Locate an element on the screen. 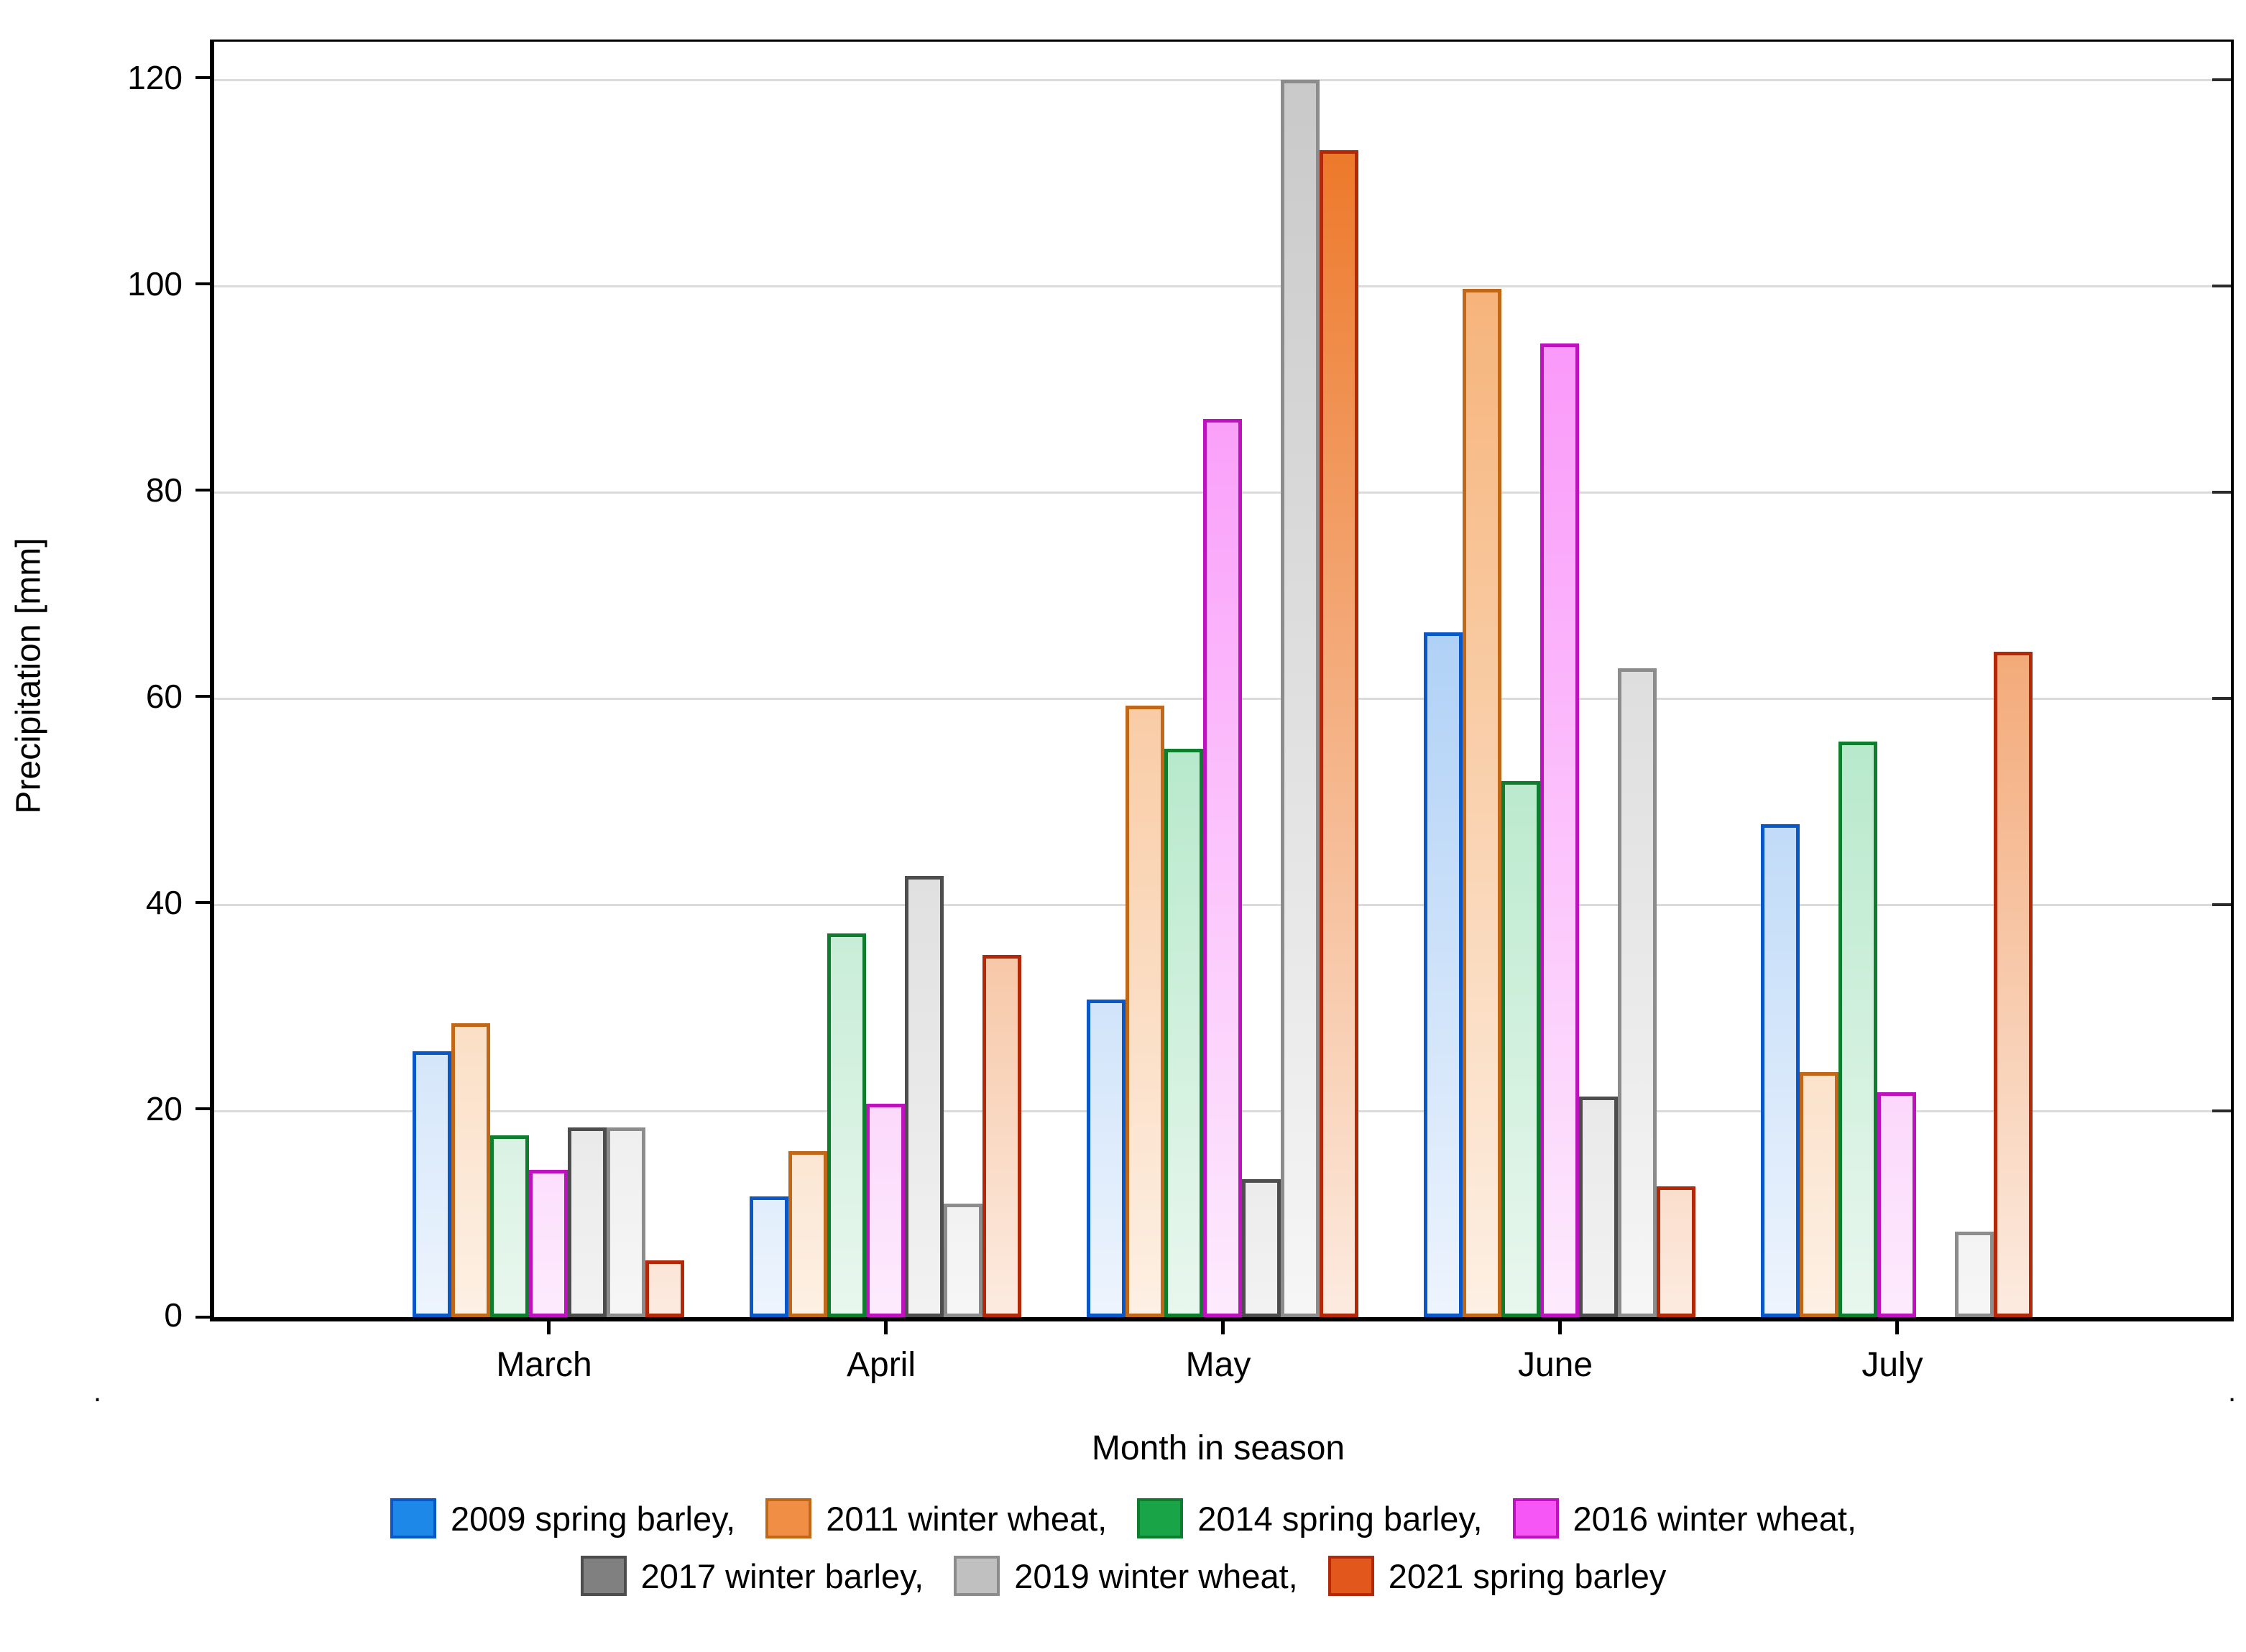  bar-march-2017 is located at coordinates (588, 1222).